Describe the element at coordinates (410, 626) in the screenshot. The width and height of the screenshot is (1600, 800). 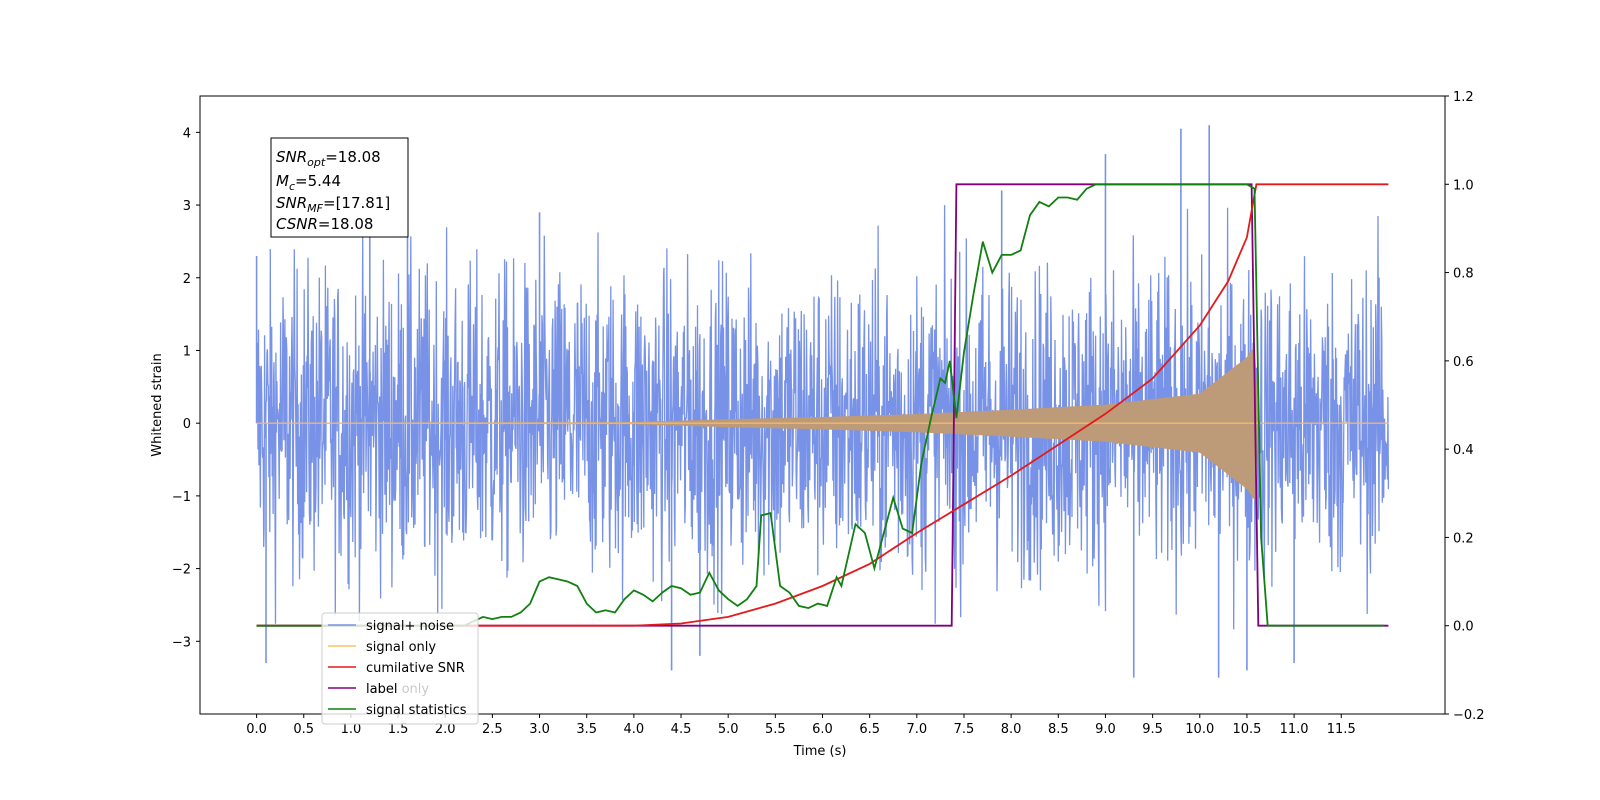
I see `legend-label-signal-noise: signal+ noise` at that location.